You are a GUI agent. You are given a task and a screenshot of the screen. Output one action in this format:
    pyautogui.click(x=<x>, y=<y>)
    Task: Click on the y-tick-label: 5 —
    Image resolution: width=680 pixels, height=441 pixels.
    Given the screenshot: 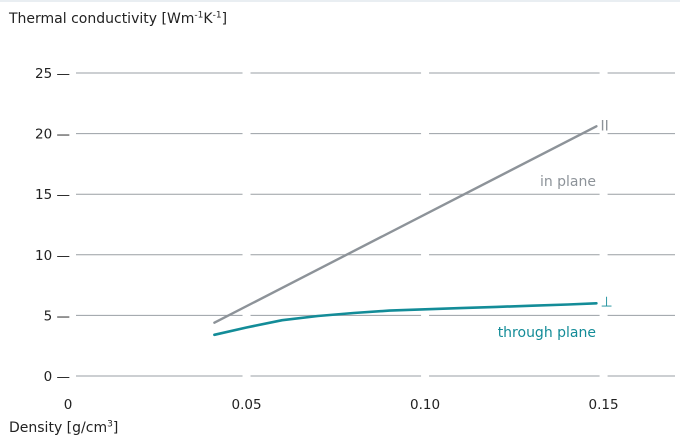 What is the action you would take?
    pyautogui.click(x=57, y=316)
    